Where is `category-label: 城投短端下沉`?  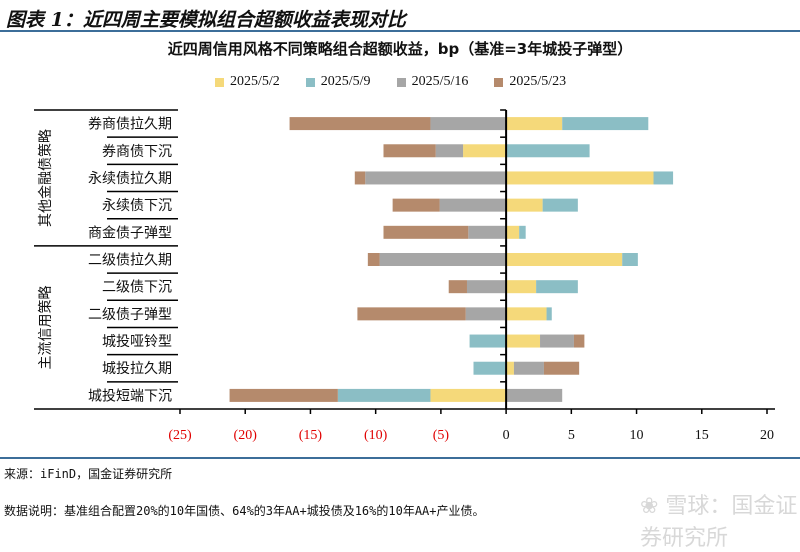
category-label: 城投短端下沉 is located at coordinates (130, 396).